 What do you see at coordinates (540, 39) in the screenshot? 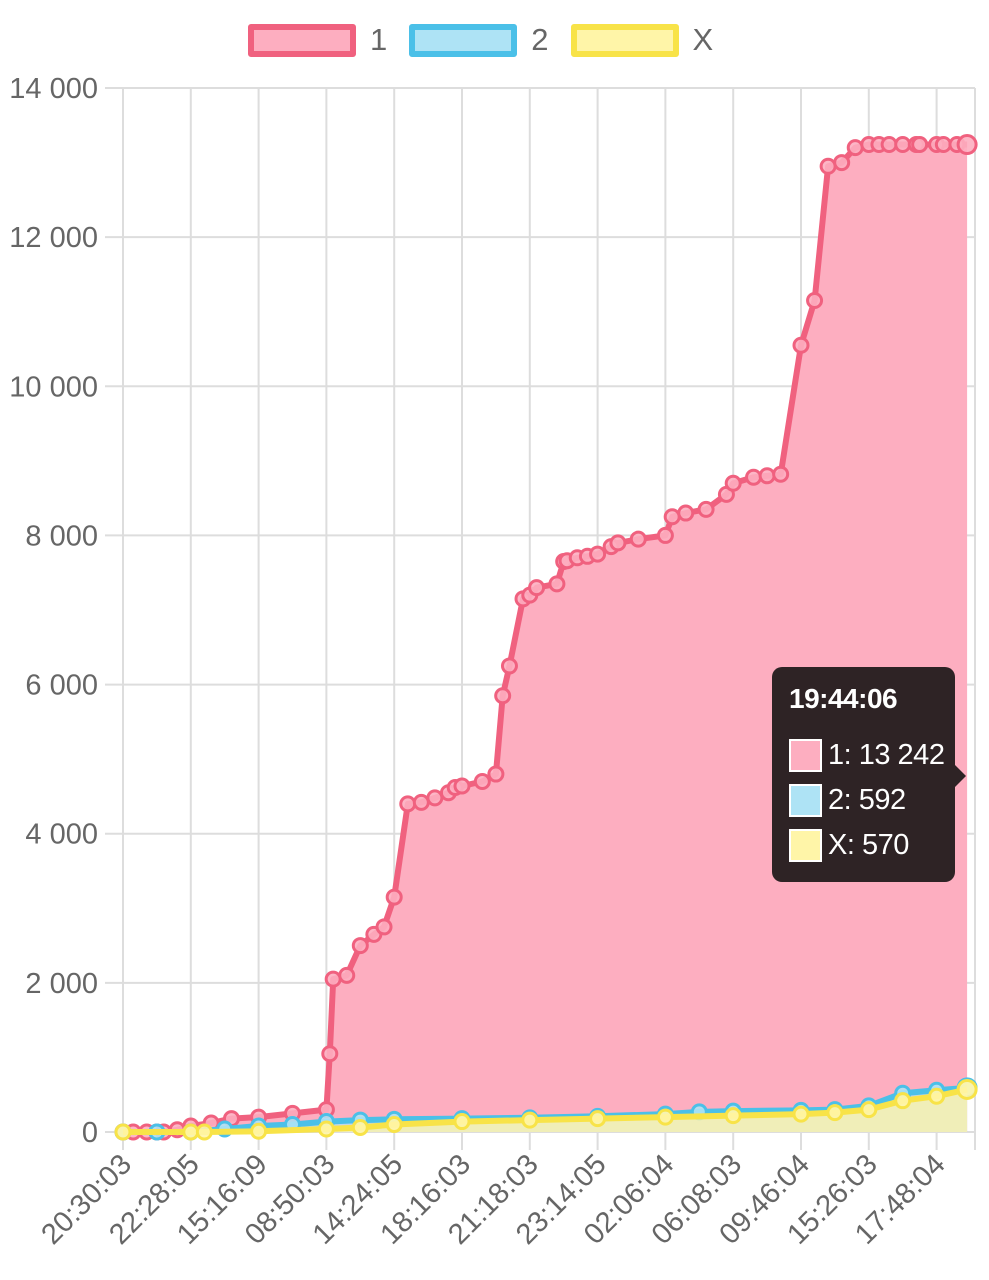
I see `legend-label-2: 2` at bounding box center [540, 39].